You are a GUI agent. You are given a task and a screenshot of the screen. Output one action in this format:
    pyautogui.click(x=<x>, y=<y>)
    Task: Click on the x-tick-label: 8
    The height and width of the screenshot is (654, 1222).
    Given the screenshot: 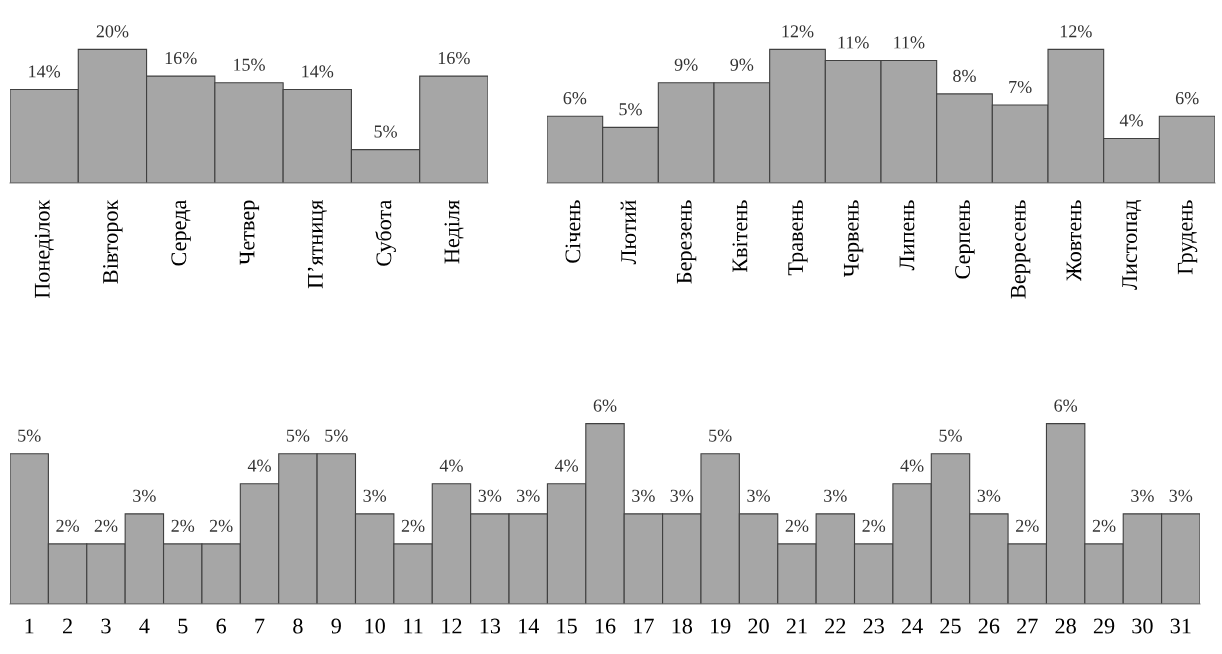 What is the action you would take?
    pyautogui.click(x=298, y=626)
    